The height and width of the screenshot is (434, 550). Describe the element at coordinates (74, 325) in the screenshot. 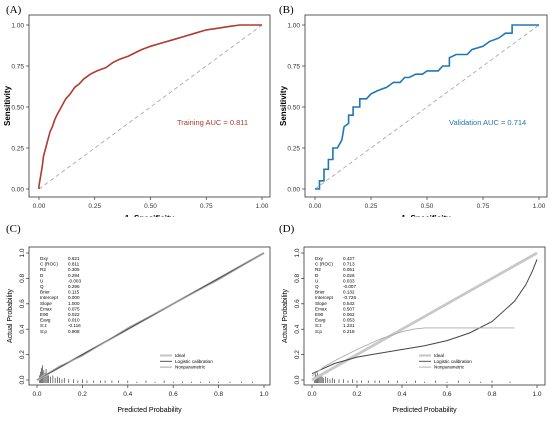

I see `stat-value: -0.116` at that location.